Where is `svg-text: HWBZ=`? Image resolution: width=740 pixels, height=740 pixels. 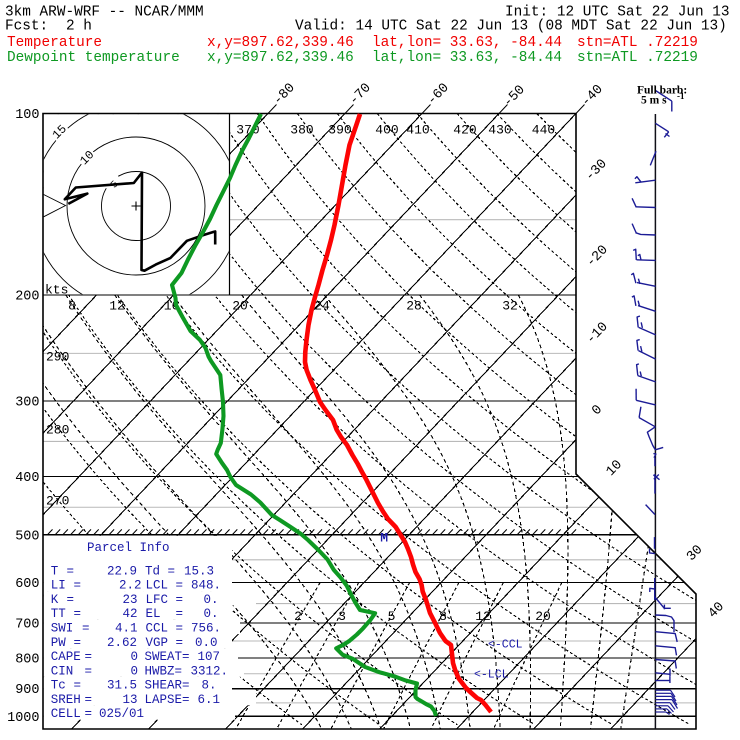
svg-text: HWBZ= is located at coordinates (164, 671).